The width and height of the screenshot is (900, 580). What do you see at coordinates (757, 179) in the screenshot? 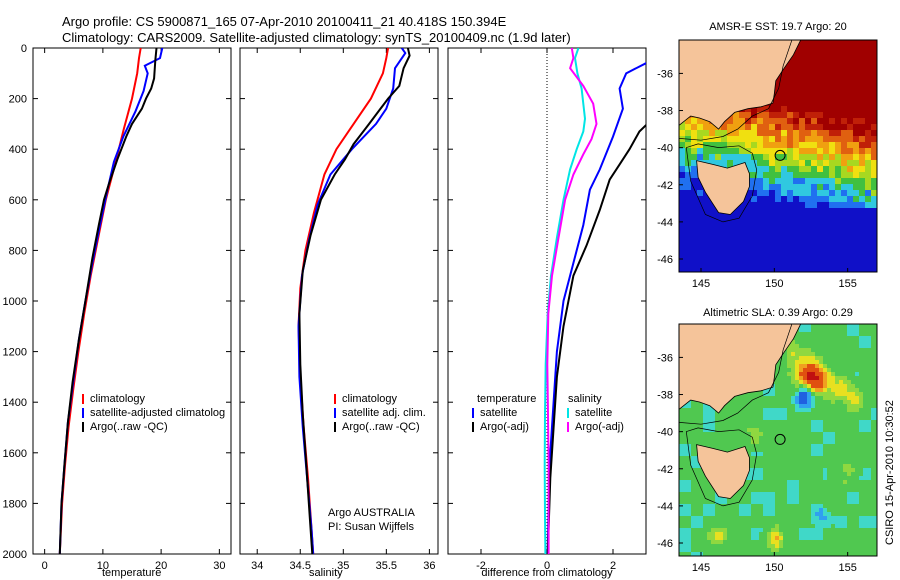
I see `sst-map-axes: 145 150 155-36-38-40-42-44-46` at bounding box center [757, 179].